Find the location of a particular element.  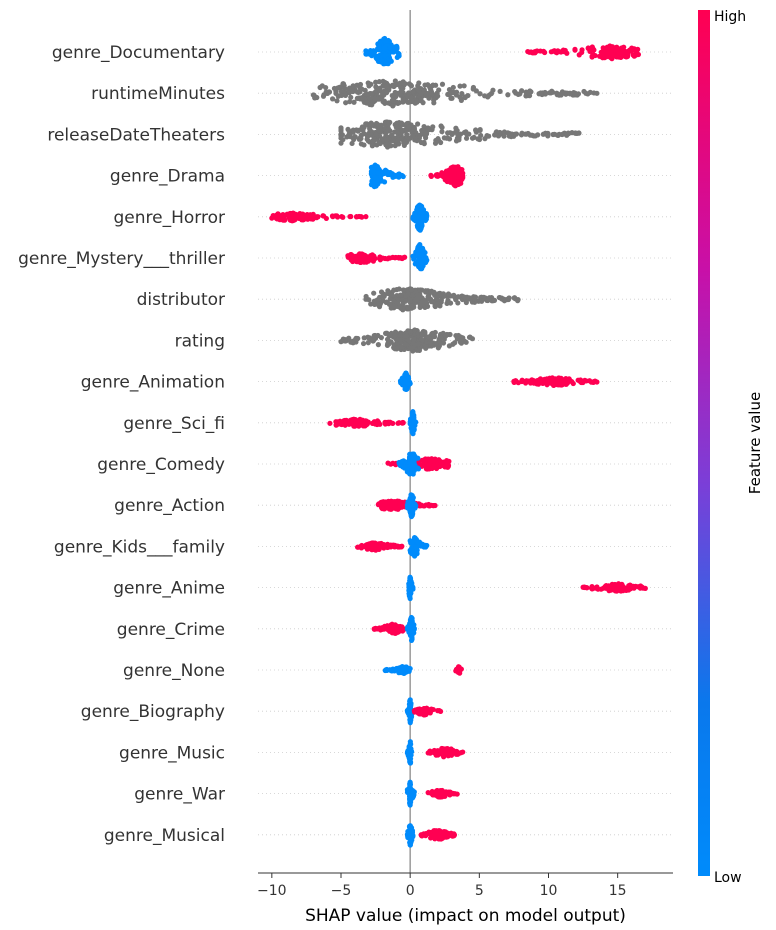

x-tick-label: 5 is located at coordinates (479, 891).